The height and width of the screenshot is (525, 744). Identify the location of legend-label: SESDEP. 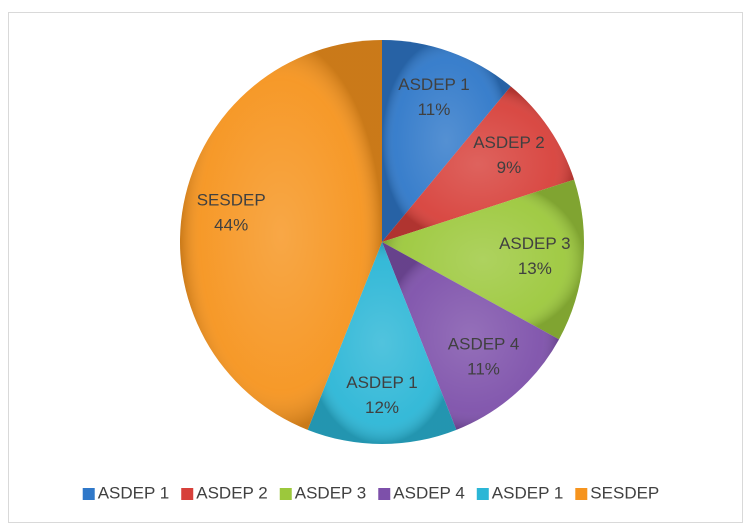
(624, 492).